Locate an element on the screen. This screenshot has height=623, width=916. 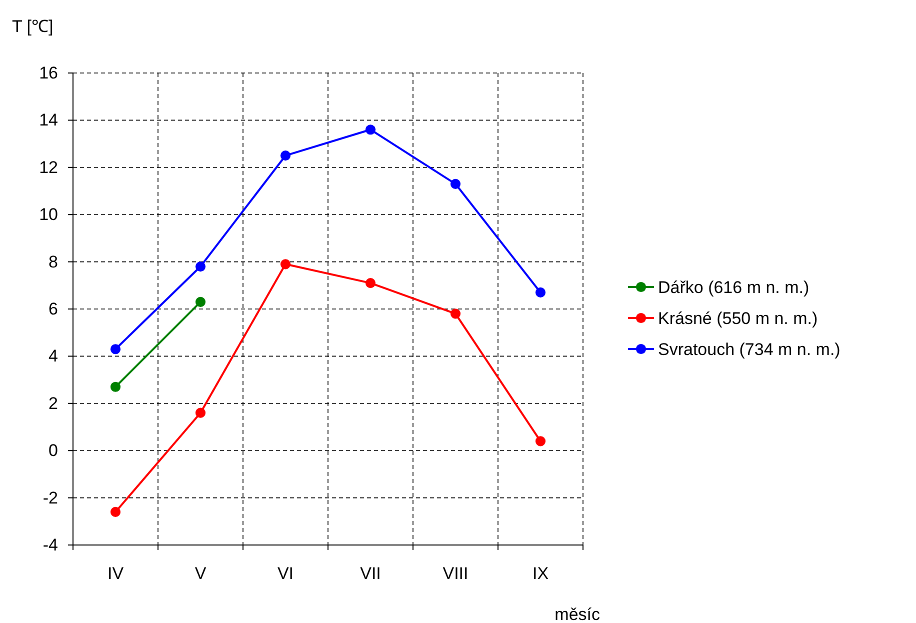
legend-label: Krásné (550 m n. m.) is located at coordinates (738, 318).